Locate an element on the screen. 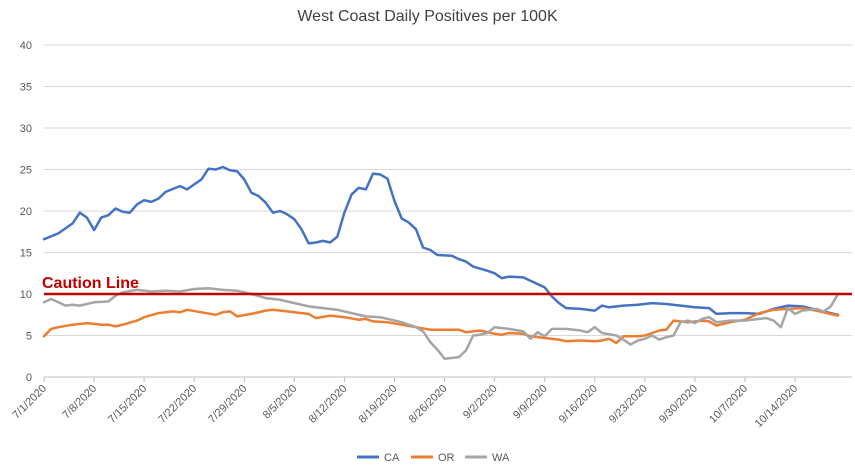 This screenshot has height=475, width=855. legend: CA OR WA is located at coordinates (433, 458).